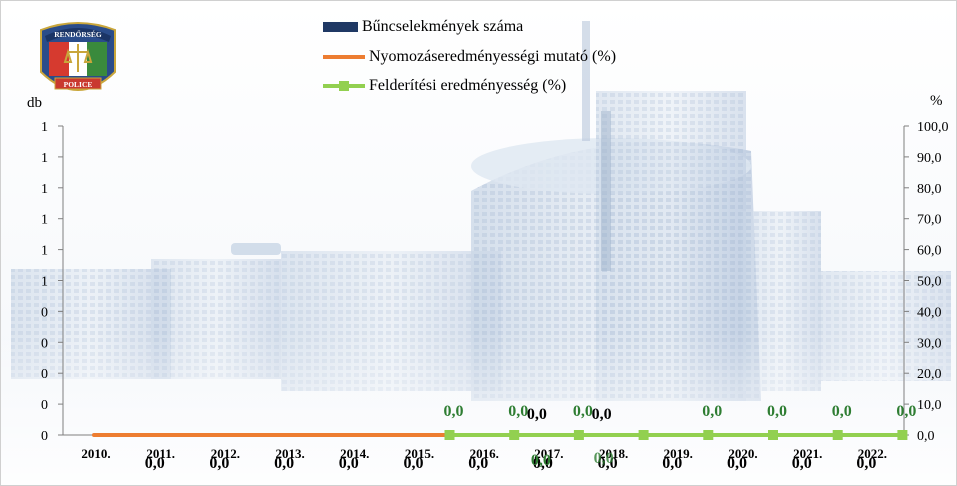 The height and width of the screenshot is (486, 957). What do you see at coordinates (493, 56) in the screenshot?
I see `legend-label-investigation: Nyomozáseredményességi mutató (%)` at bounding box center [493, 56].